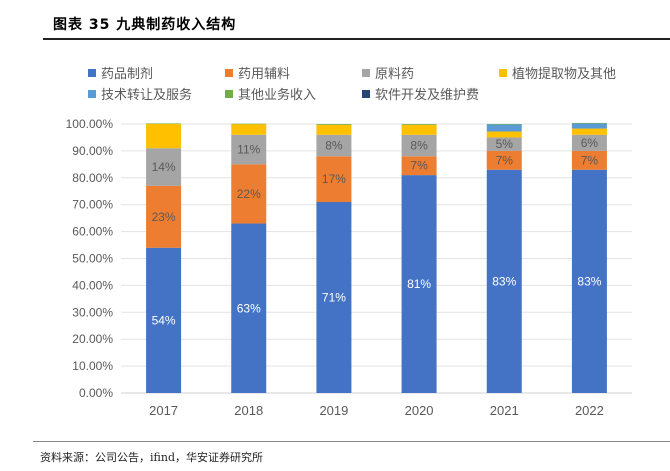 This screenshot has height=471, width=670. I want to click on bar-data-label: 23%, so click(164, 217).